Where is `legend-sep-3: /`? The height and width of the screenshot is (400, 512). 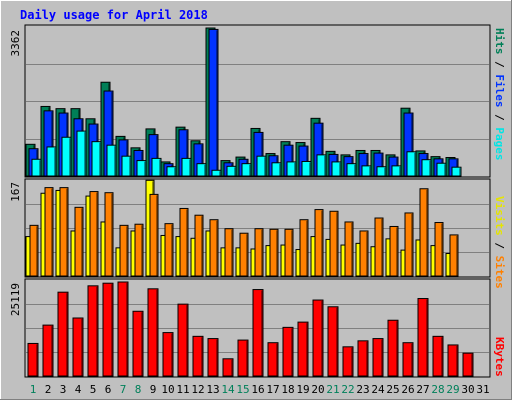 legend-sep-3: / is located at coordinates (499, 246).